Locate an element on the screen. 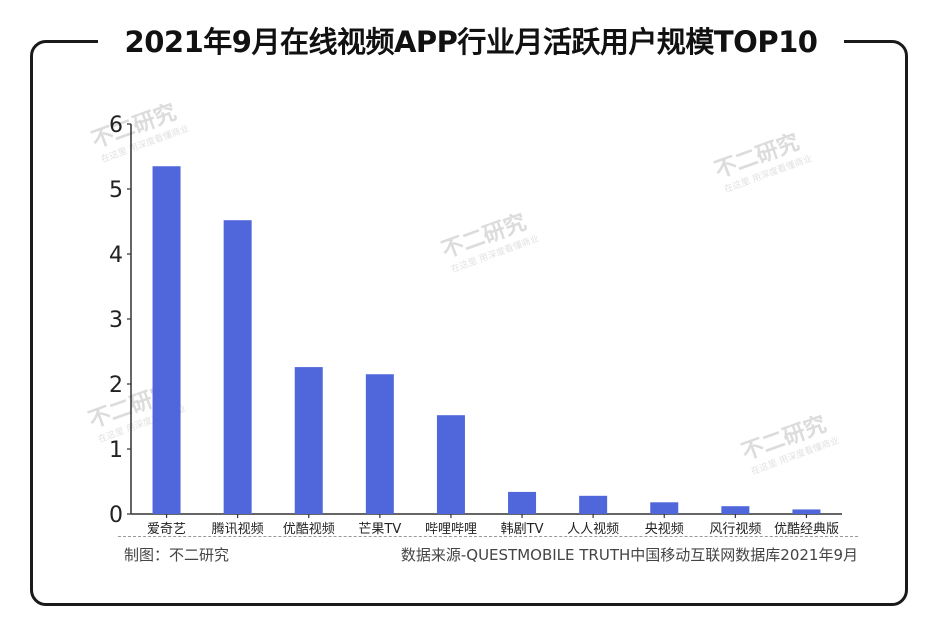  y-tick-label: 5 is located at coordinates (116, 190).